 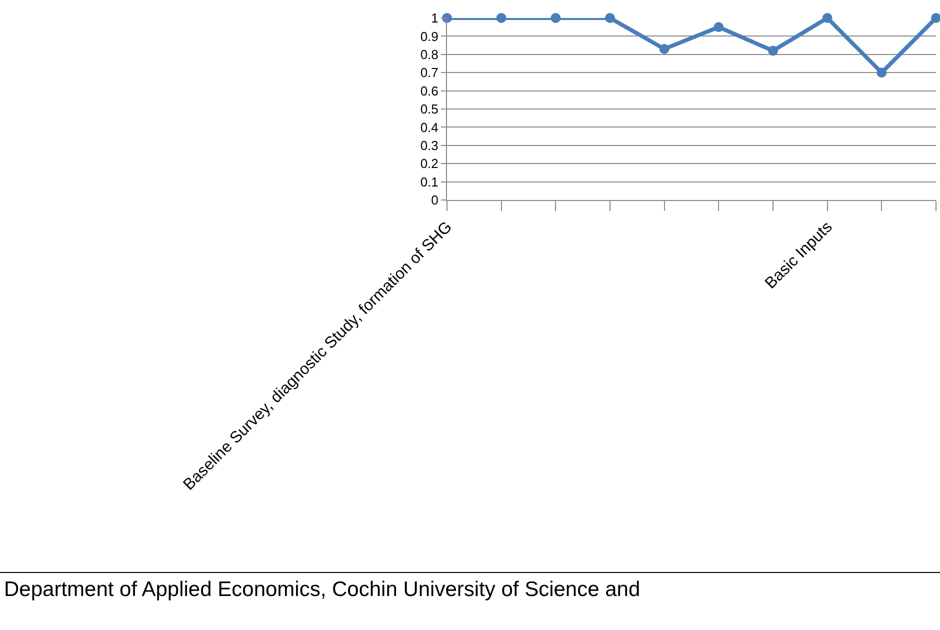 What do you see at coordinates (429, 54) in the screenshot?
I see `y-tick-label: 0.8` at bounding box center [429, 54].